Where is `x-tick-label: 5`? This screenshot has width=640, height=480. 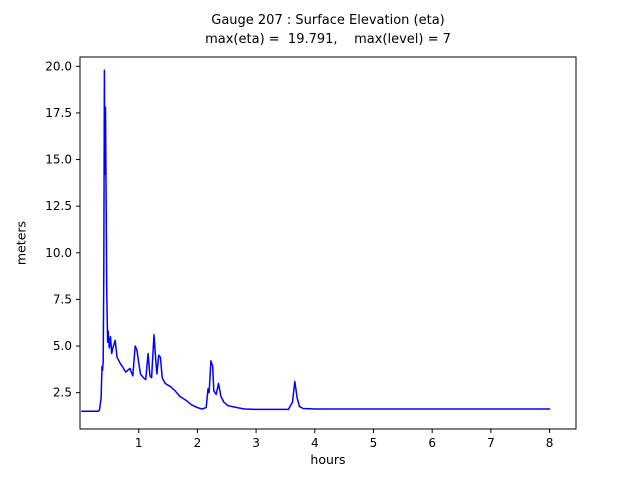 x-tick-label: 5 is located at coordinates (374, 443).